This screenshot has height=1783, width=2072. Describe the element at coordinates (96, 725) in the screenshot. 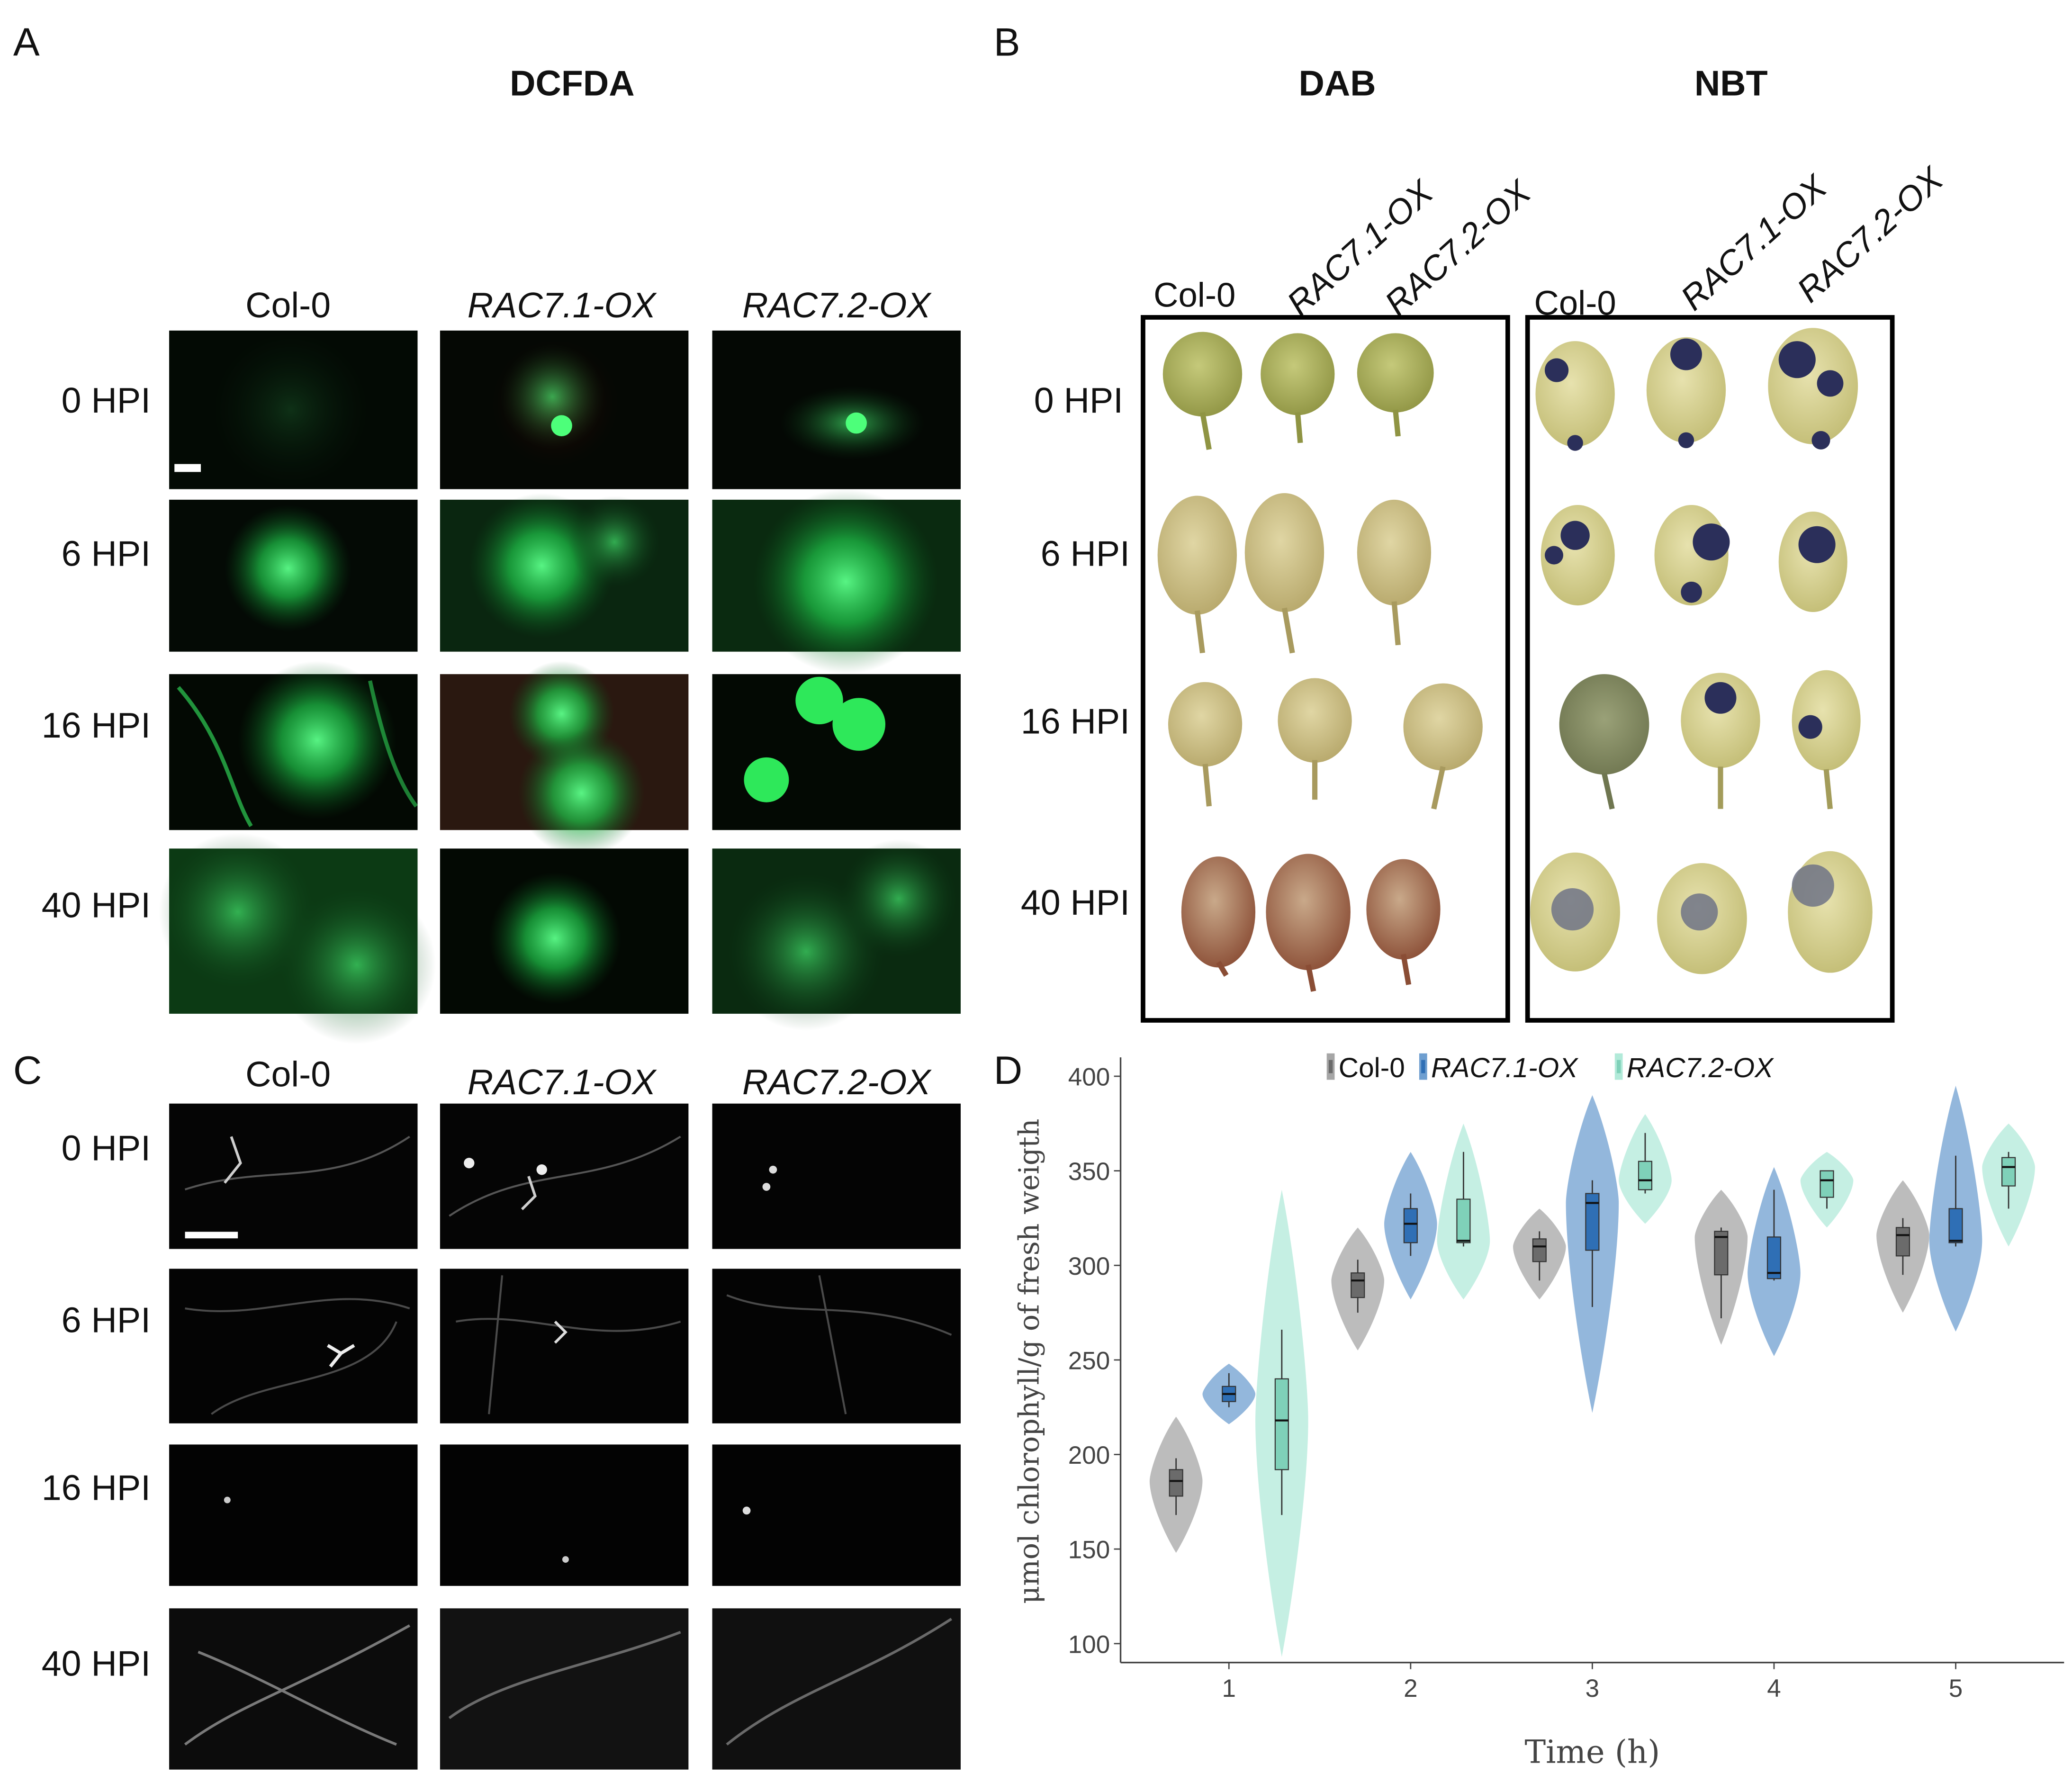

I see `panel-a-row-16hpi: 16 HPI` at that location.